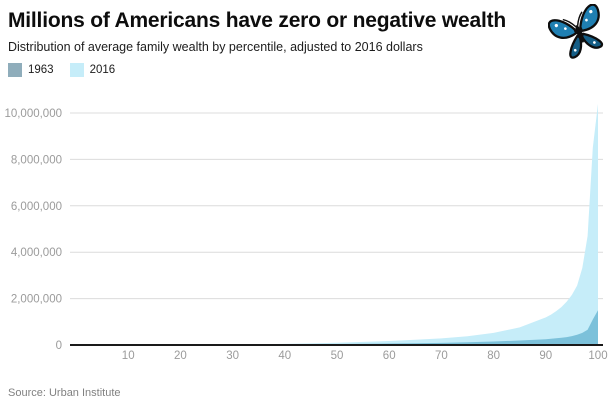 The image size is (616, 417). What do you see at coordinates (441, 356) in the screenshot?
I see `x-tick-label: 70` at bounding box center [441, 356].